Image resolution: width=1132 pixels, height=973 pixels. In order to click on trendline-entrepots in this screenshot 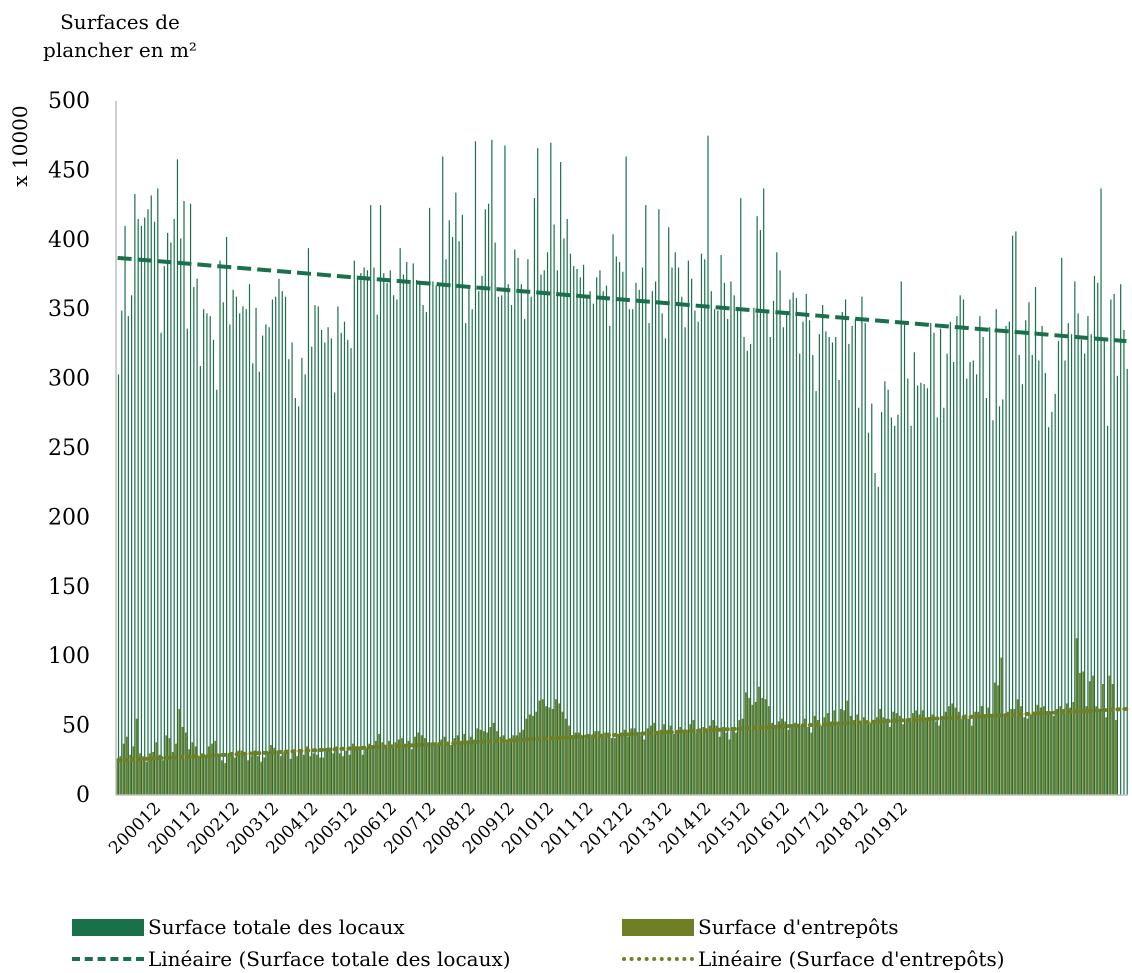, I will do `click(622, 734)`.